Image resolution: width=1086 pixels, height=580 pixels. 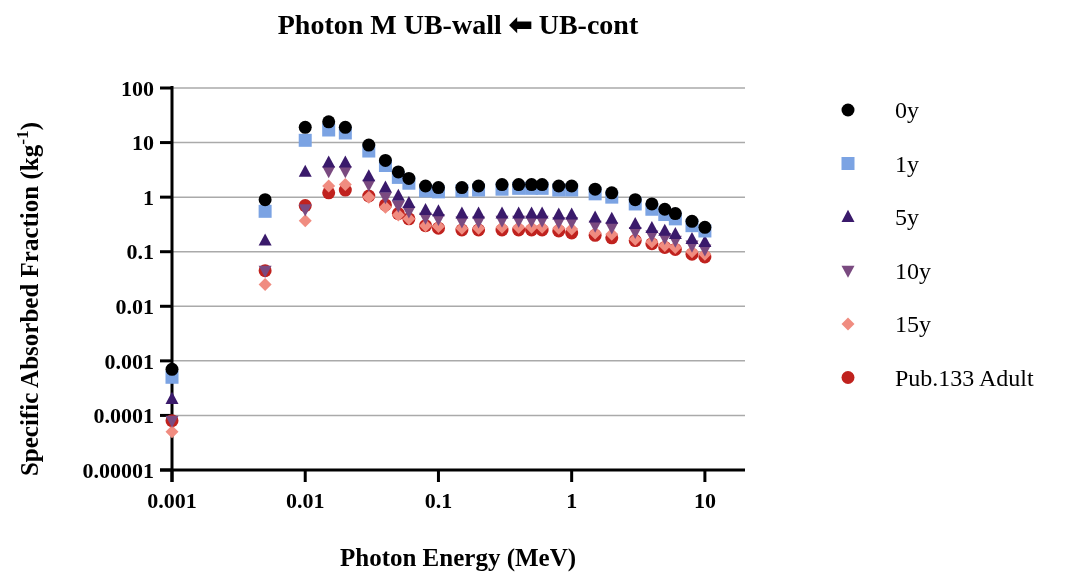 I want to click on x-tick-label: 0.01, so click(x=305, y=500).